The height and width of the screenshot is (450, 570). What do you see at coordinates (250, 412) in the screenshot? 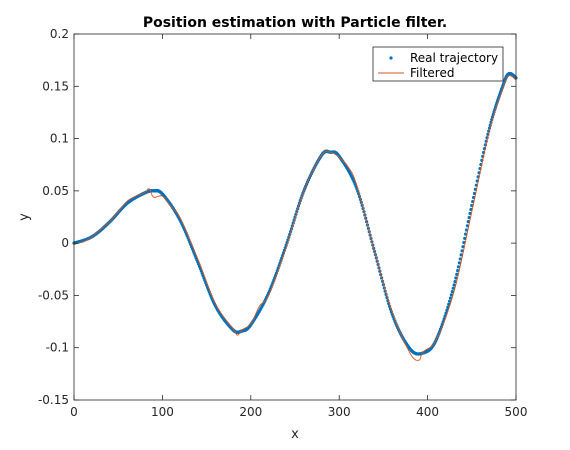
I see `x-tick-label: 200` at bounding box center [250, 412].